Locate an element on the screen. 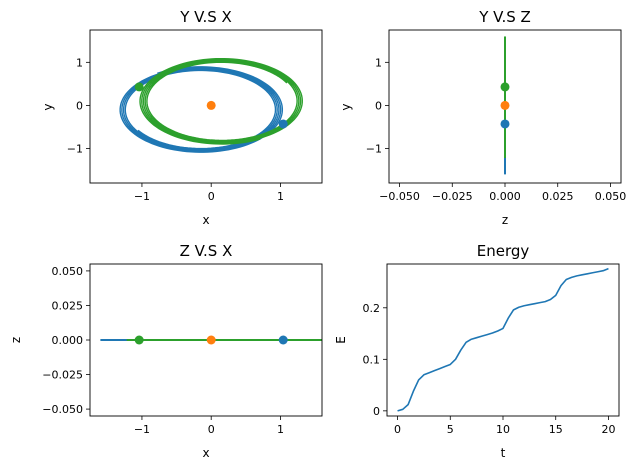 This screenshot has height=469, width=638. x-tick-label: 0.000 is located at coordinates (505, 196).